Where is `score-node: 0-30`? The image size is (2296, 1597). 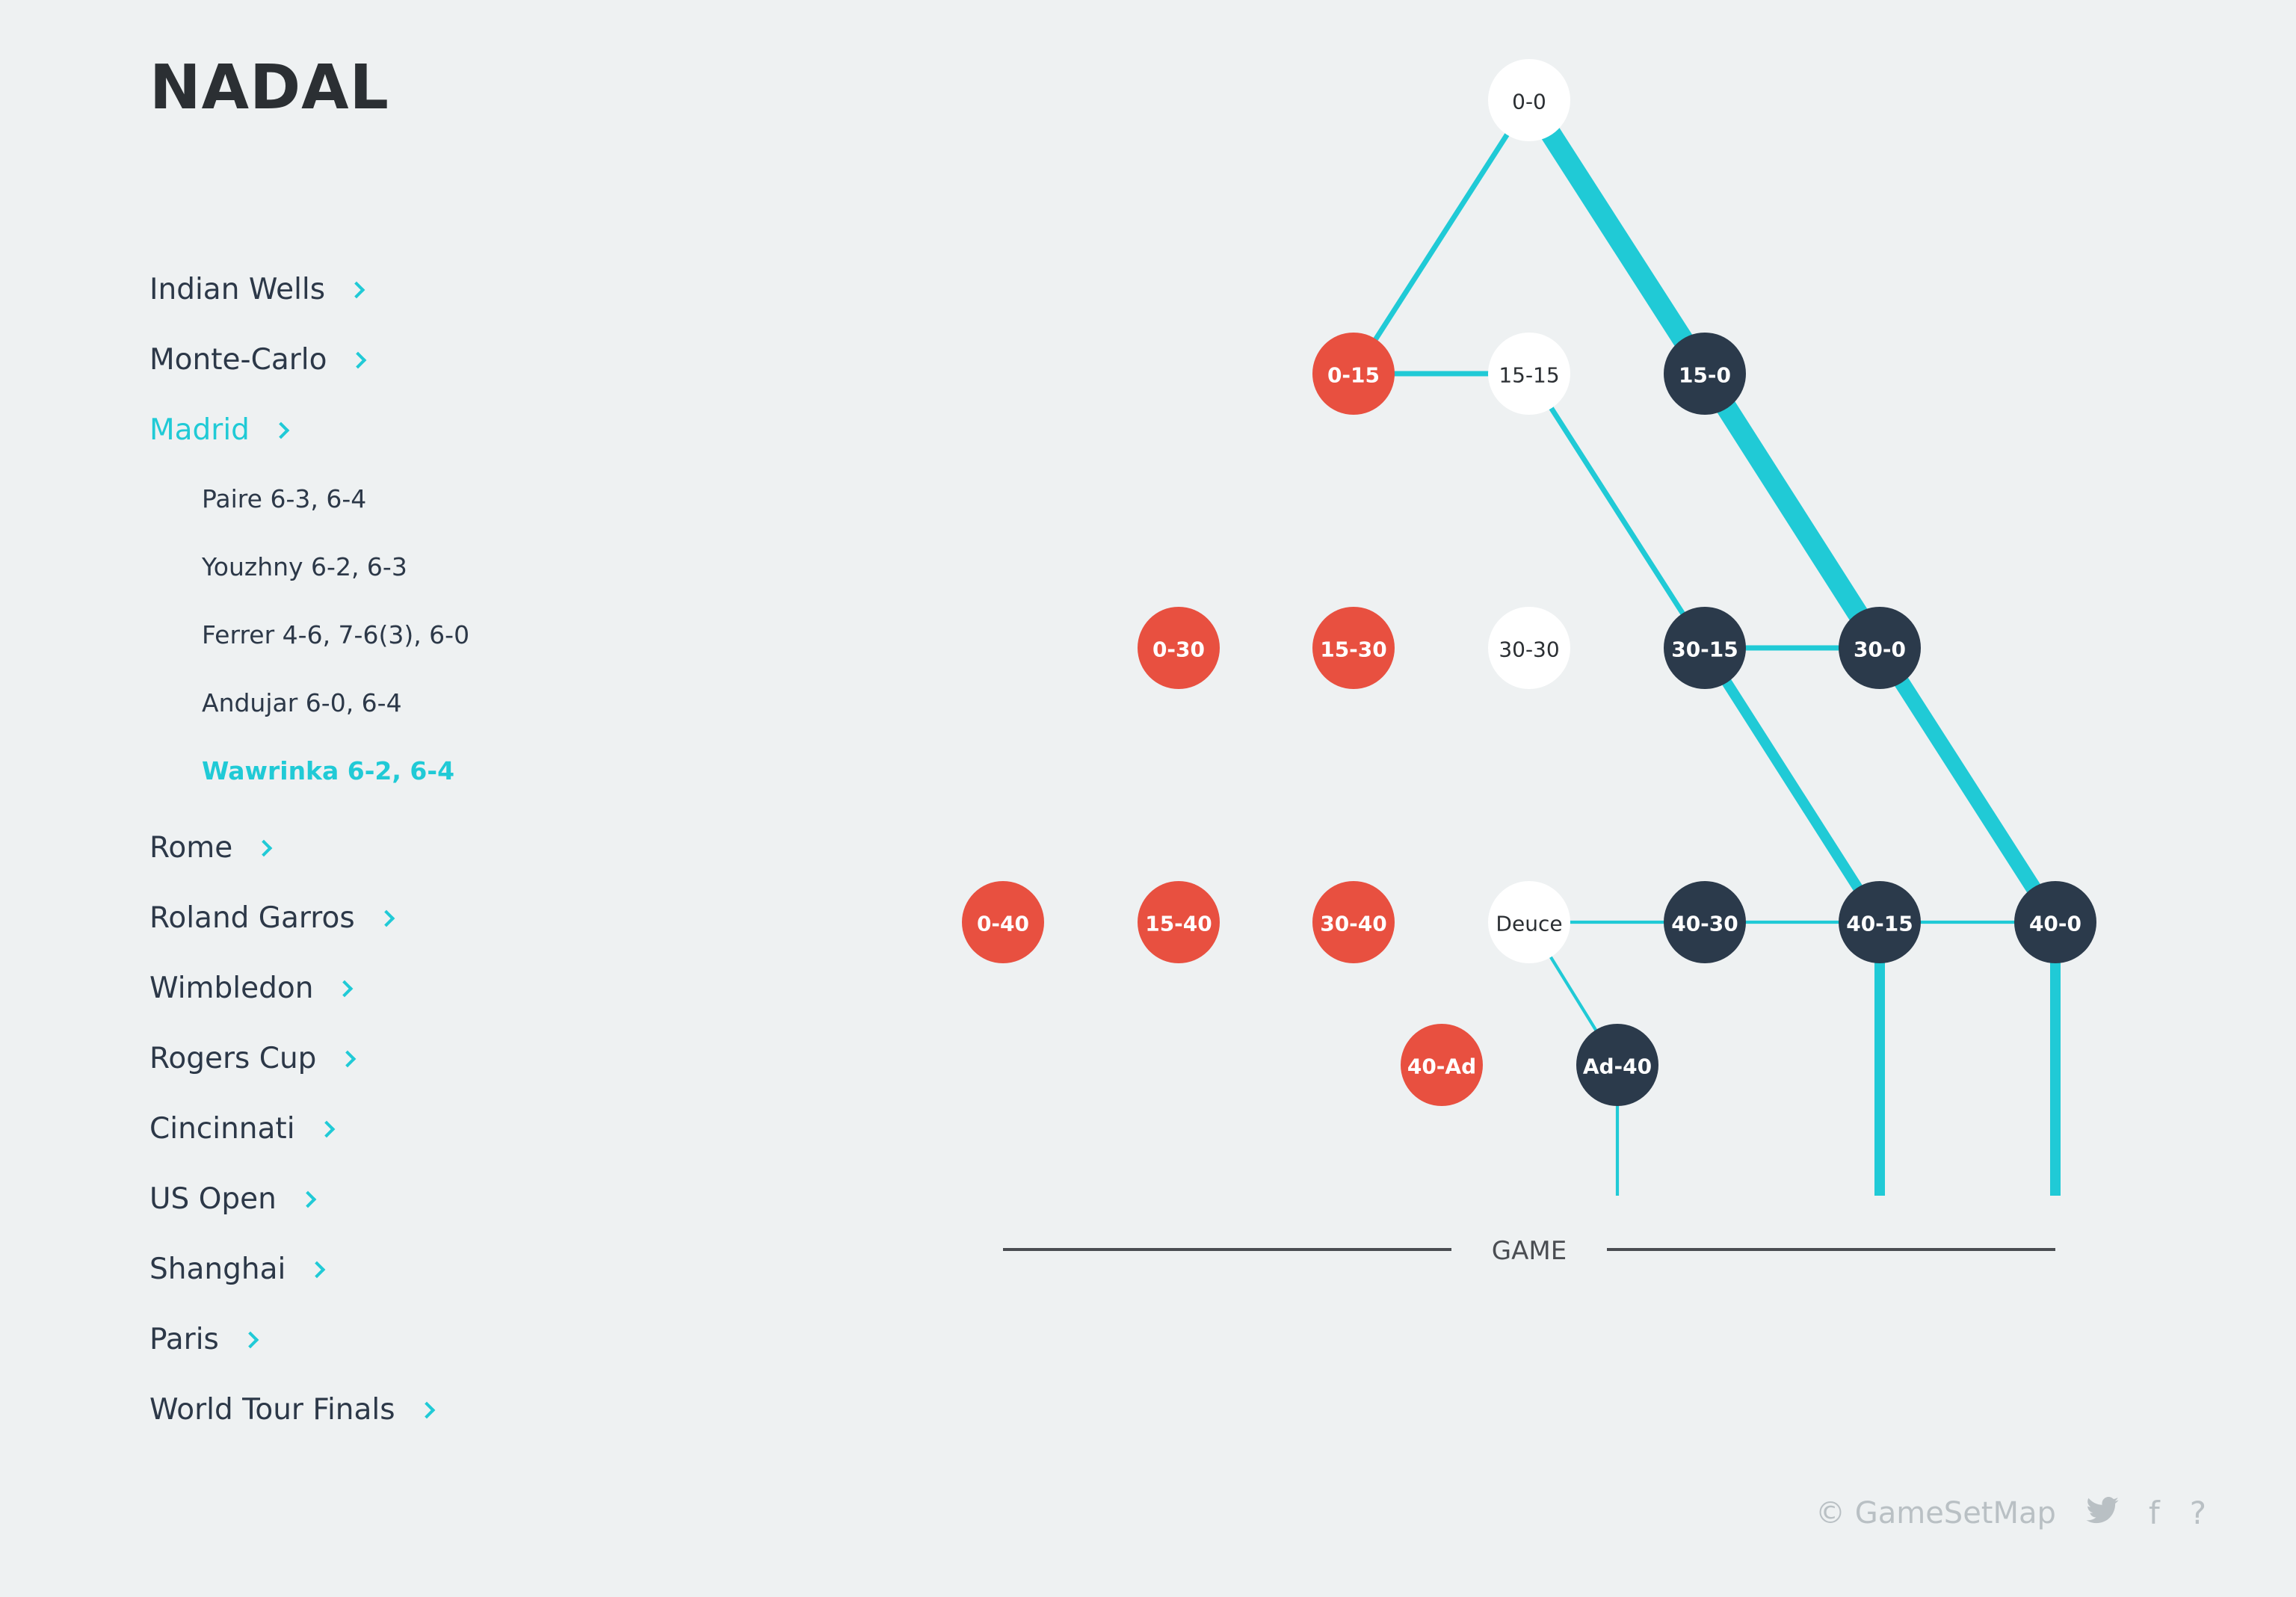
score-node: 0-30 is located at coordinates (1179, 648).